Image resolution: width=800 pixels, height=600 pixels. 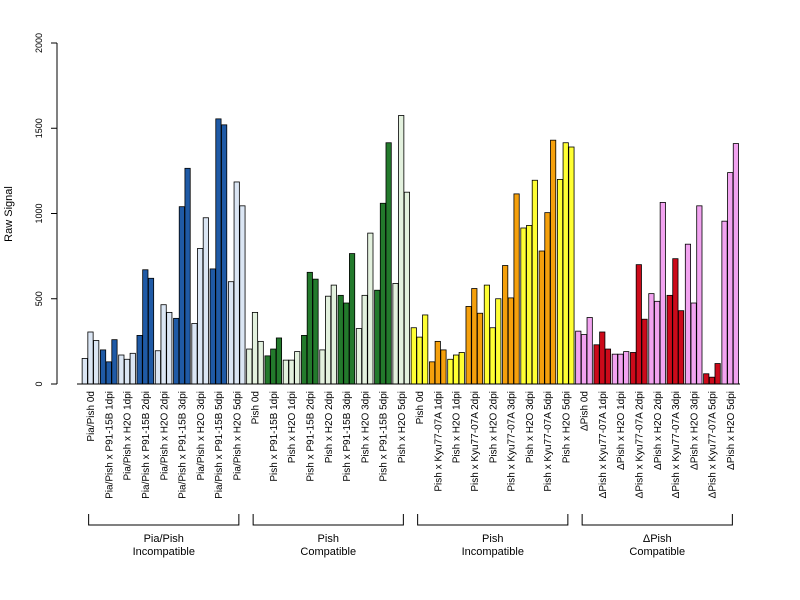 I want to click on x-tick-label: Pish x Kyu77-07A 5dpi, so click(x=548, y=441).